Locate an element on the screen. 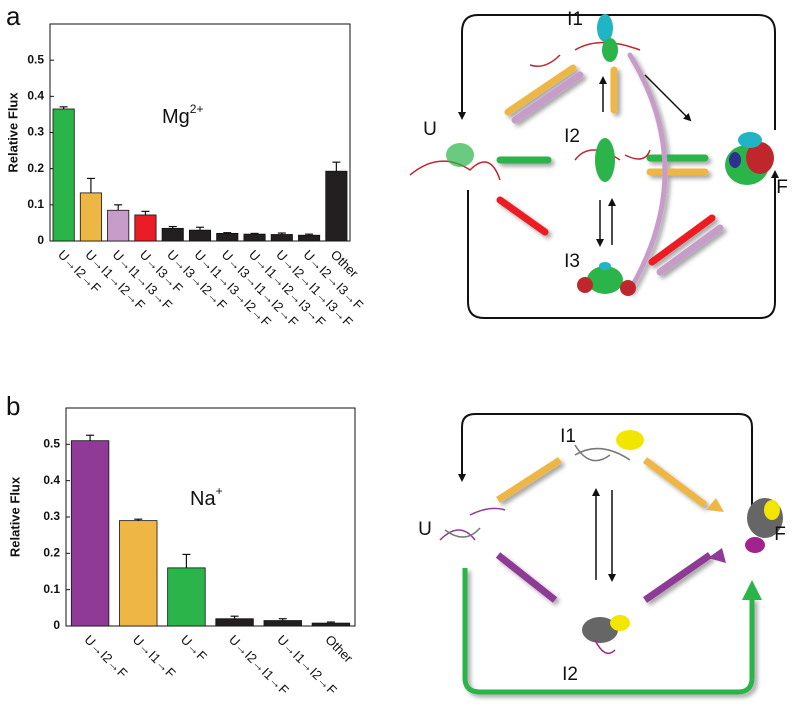  axes-frame is located at coordinates (210, 517).